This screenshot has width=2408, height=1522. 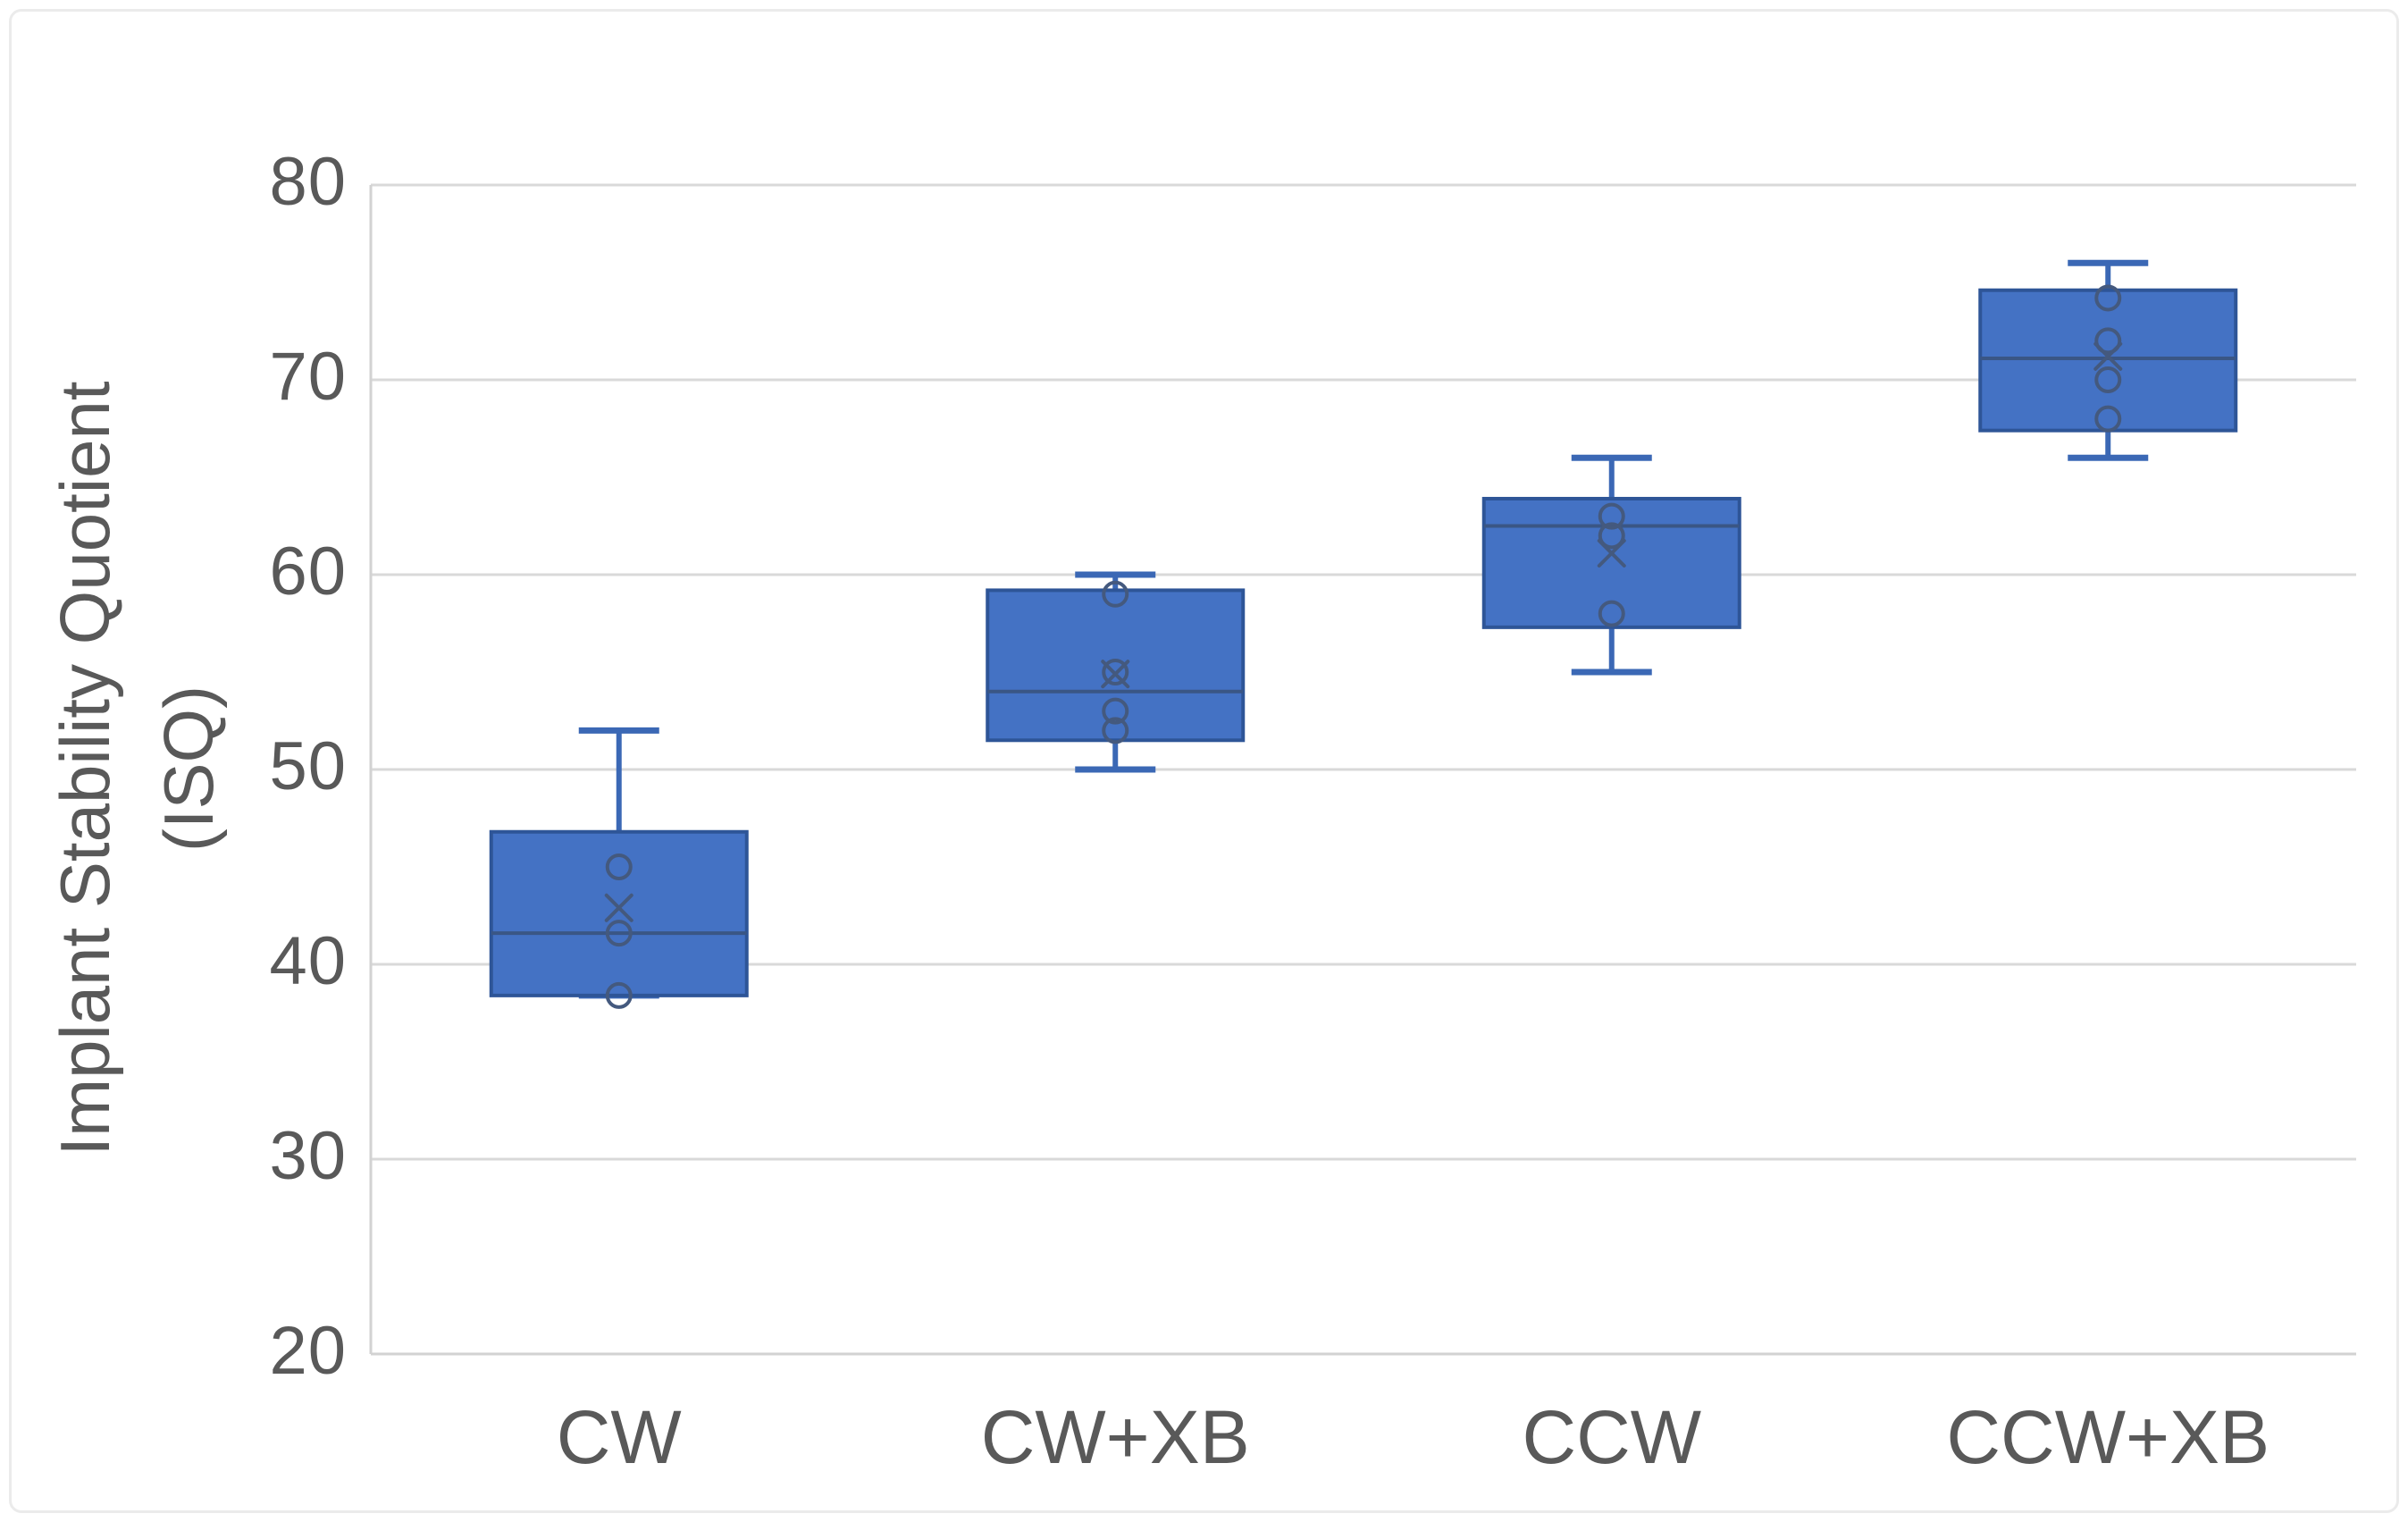 What do you see at coordinates (308, 766) in the screenshot?
I see `y-tick-label: 50` at bounding box center [308, 766].